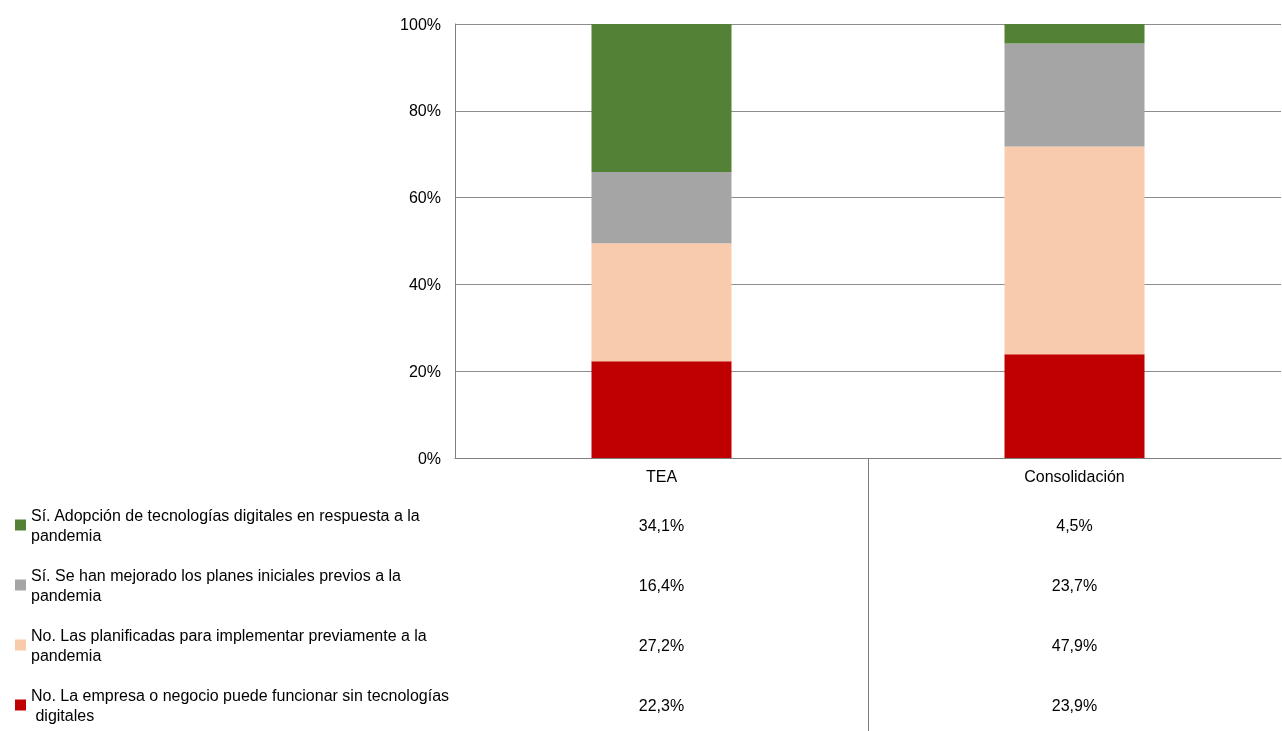 The width and height of the screenshot is (1282, 731). What do you see at coordinates (1074, 476) in the screenshot?
I see `x-tick-label: Consolidación` at bounding box center [1074, 476].